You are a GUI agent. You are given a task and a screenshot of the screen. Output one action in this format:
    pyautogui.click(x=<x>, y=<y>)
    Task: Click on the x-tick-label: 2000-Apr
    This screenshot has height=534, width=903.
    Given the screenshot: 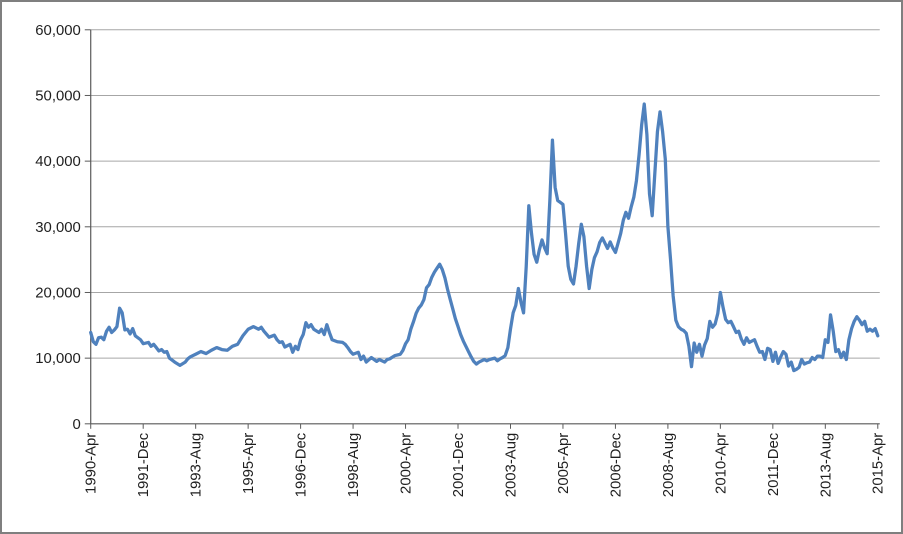 What is the action you would take?
    pyautogui.click(x=407, y=463)
    